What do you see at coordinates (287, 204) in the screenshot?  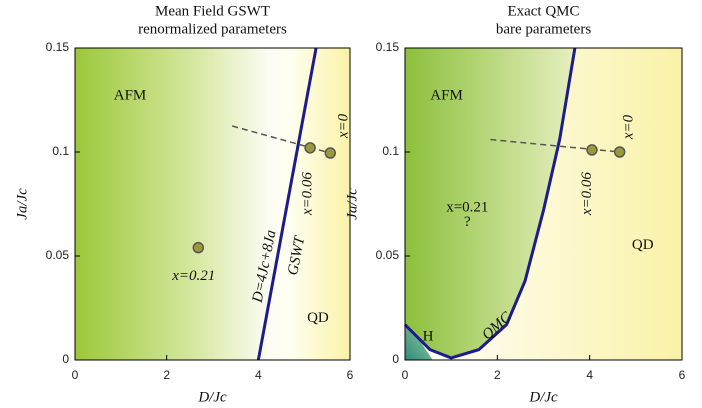 I see `phase-boundary` at bounding box center [287, 204].